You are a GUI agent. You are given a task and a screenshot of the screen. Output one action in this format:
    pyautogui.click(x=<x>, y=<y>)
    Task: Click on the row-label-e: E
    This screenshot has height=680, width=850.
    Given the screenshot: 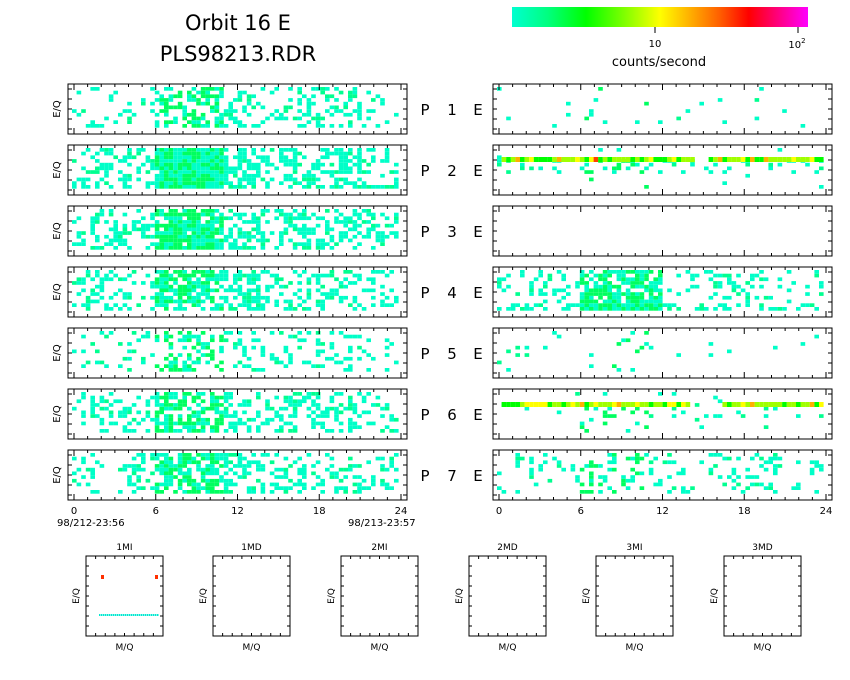 What is the action you would take?
    pyautogui.click(x=477, y=415)
    